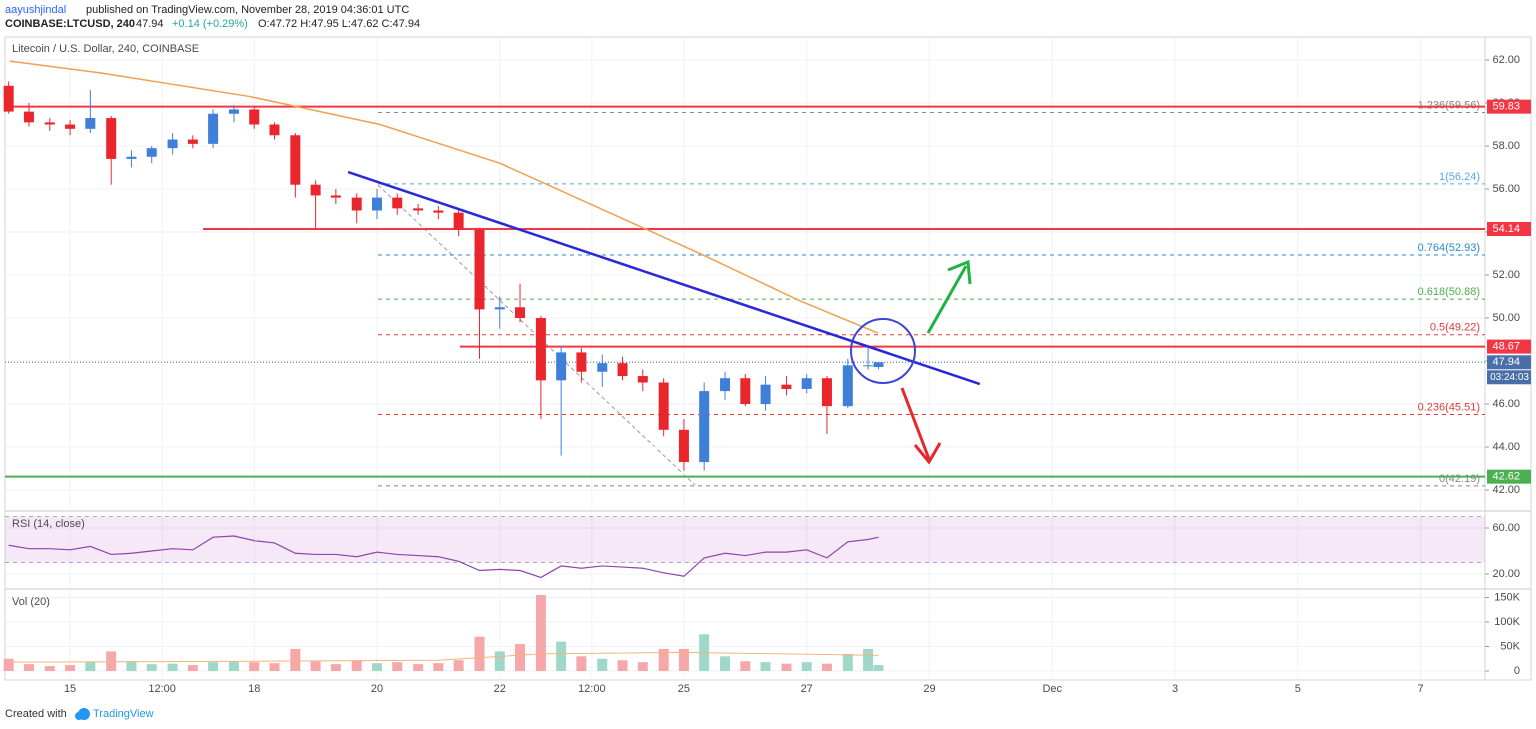 This screenshot has height=729, width=1536. What do you see at coordinates (443, 657) in the screenshot?
I see `volume-ma` at bounding box center [443, 657].